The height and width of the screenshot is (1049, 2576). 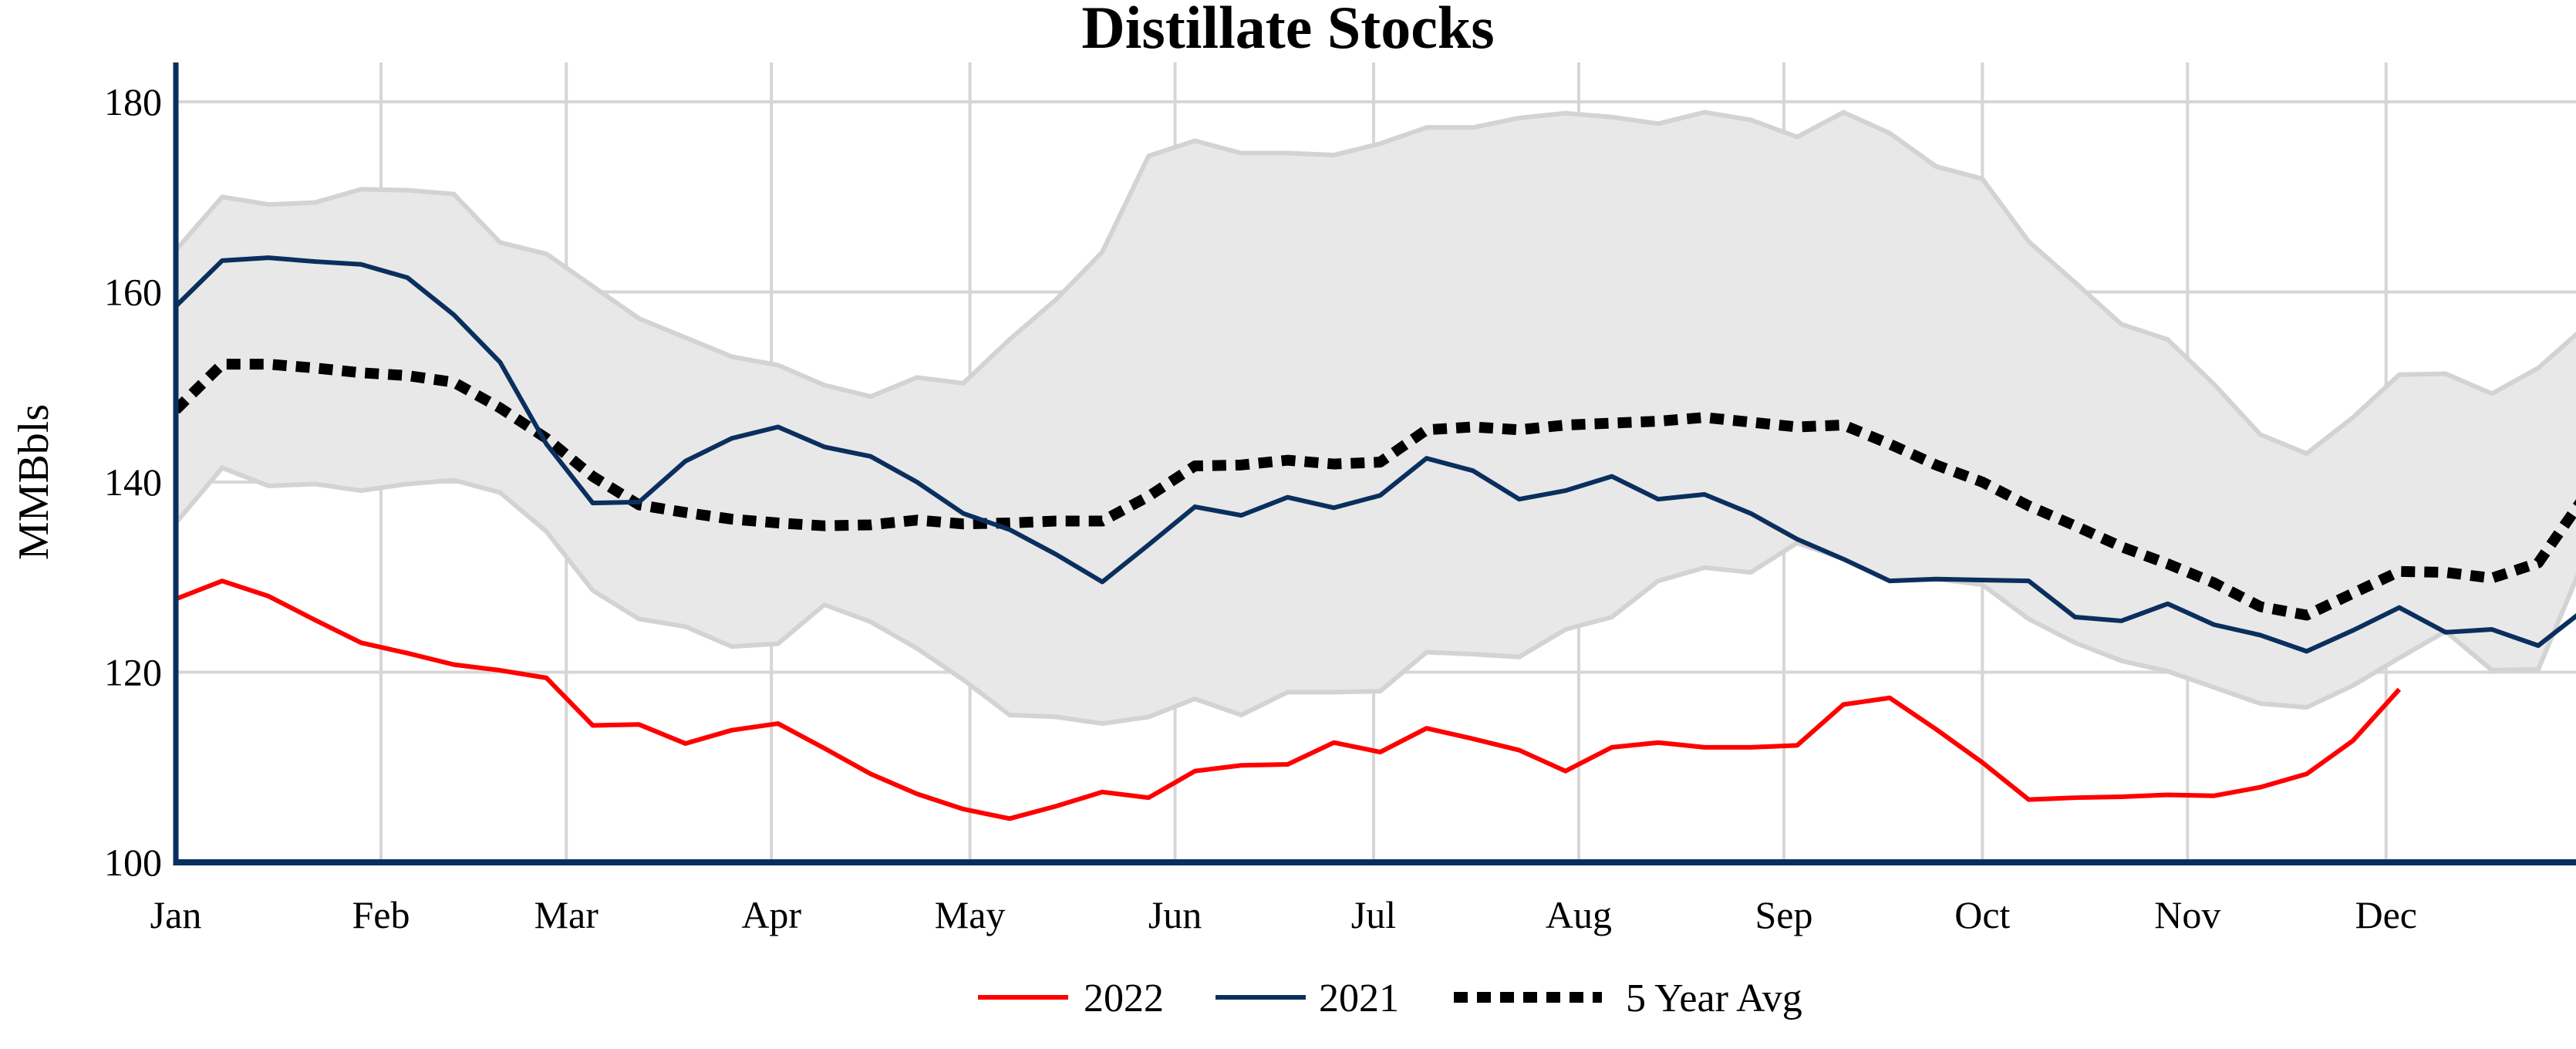 I want to click on y-tick-label: 180, so click(x=133, y=102).